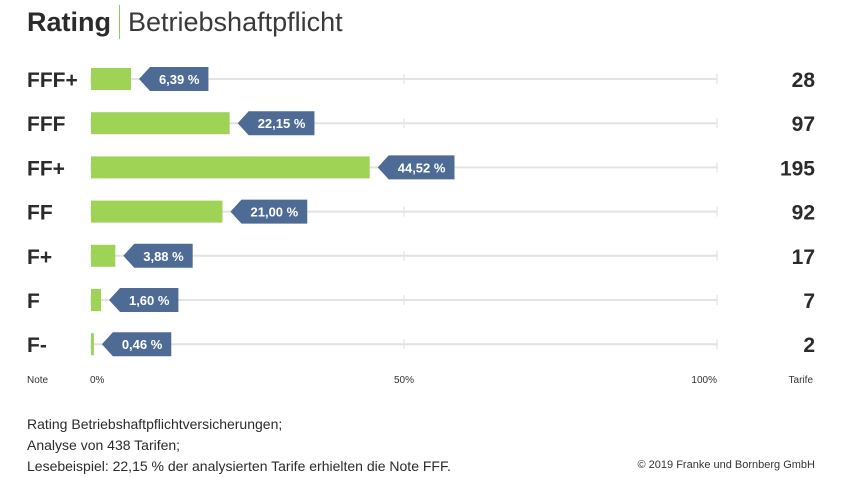 The height and width of the screenshot is (477, 847). I want to click on copyright: © 2019 Franke und Bornberg GmbH, so click(726, 465).